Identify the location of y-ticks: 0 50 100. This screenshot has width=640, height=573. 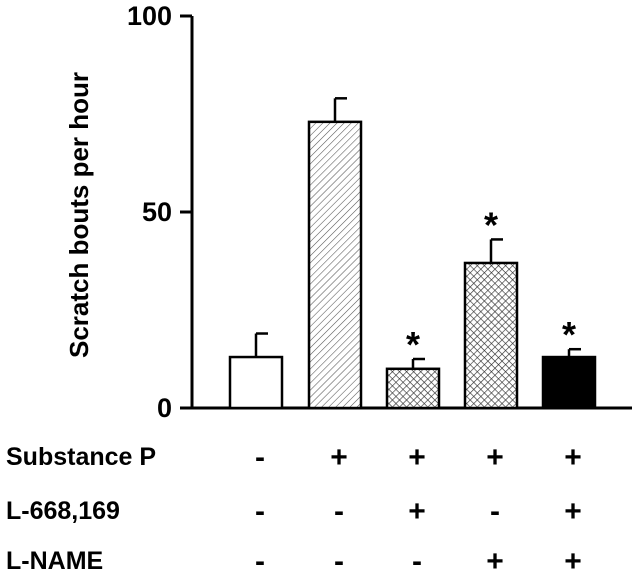
(159, 212).